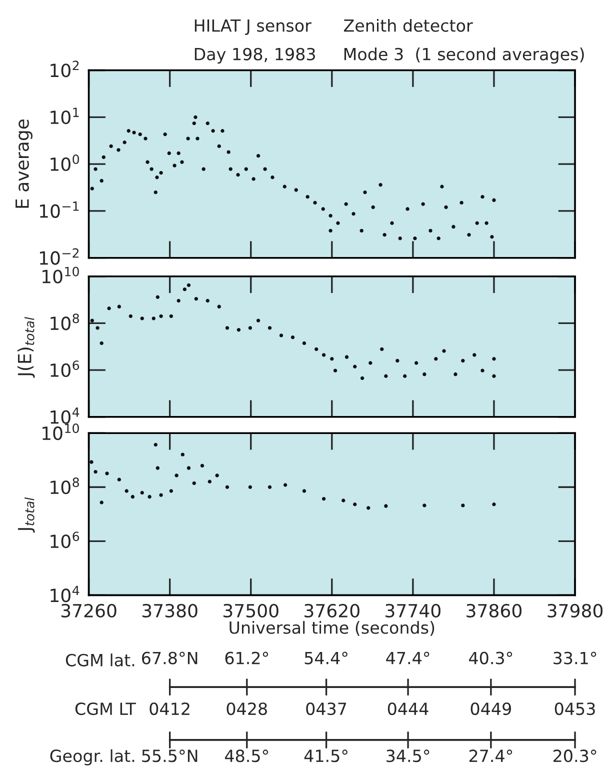  I want to click on x-tick-label: 37500, so click(251, 611).